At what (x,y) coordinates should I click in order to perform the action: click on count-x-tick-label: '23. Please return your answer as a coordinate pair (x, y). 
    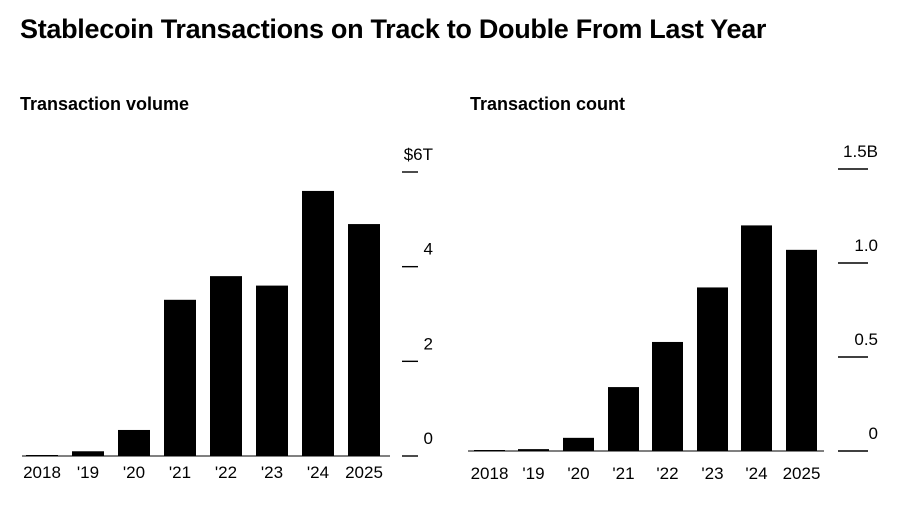
    Looking at the image, I should click on (712, 473).